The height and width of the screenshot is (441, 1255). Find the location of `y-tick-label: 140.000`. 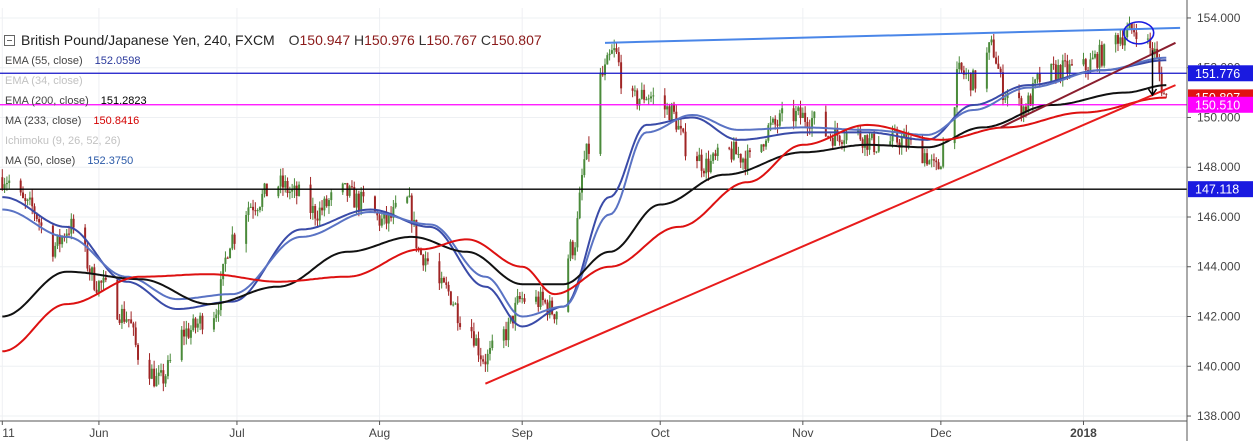

y-tick-label: 140.000 is located at coordinates (1219, 366).